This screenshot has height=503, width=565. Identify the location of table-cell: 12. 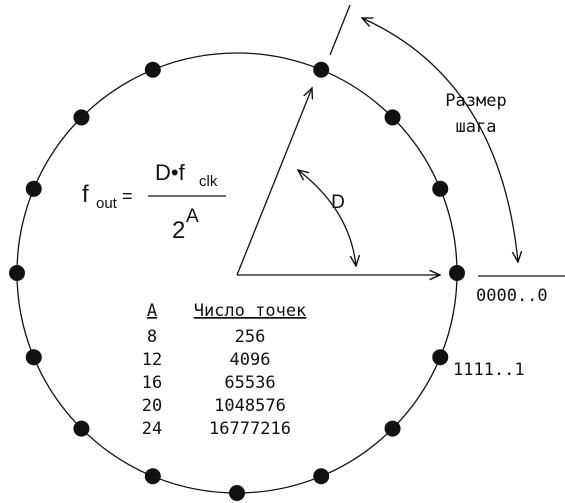
(152, 360).